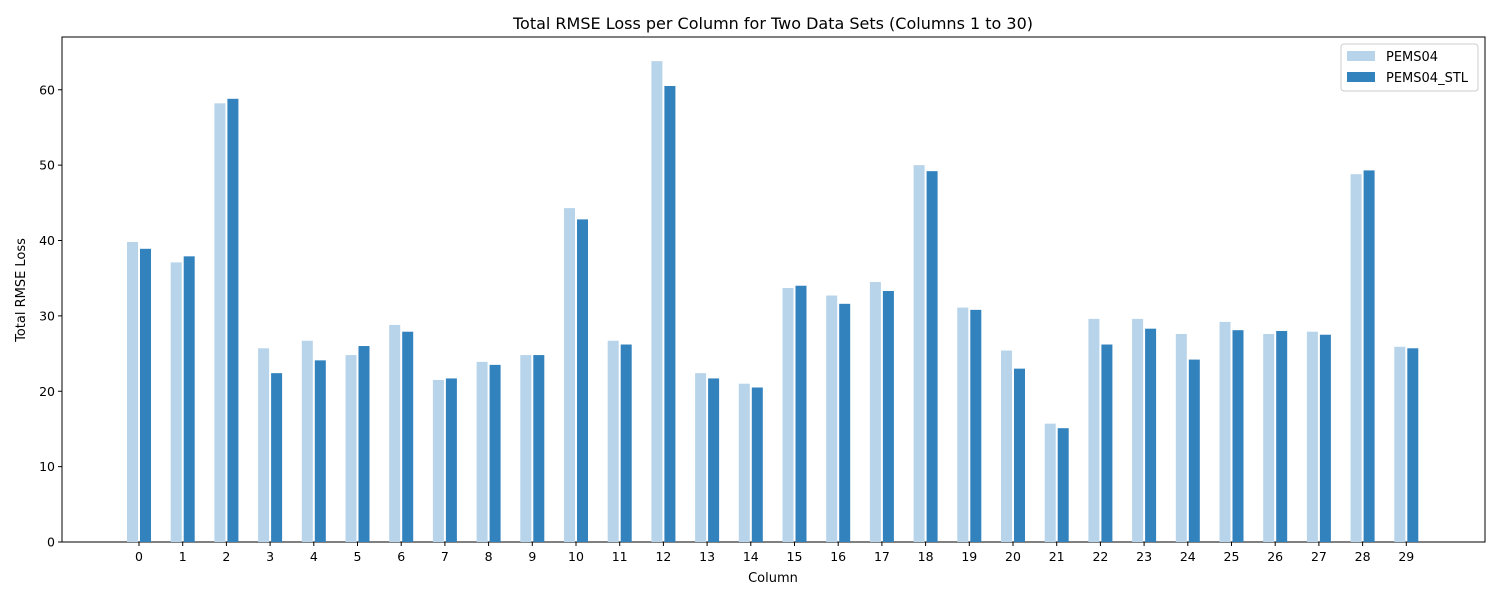  Describe the element at coordinates (620, 556) in the screenshot. I see `x-tick-label: 11` at that location.